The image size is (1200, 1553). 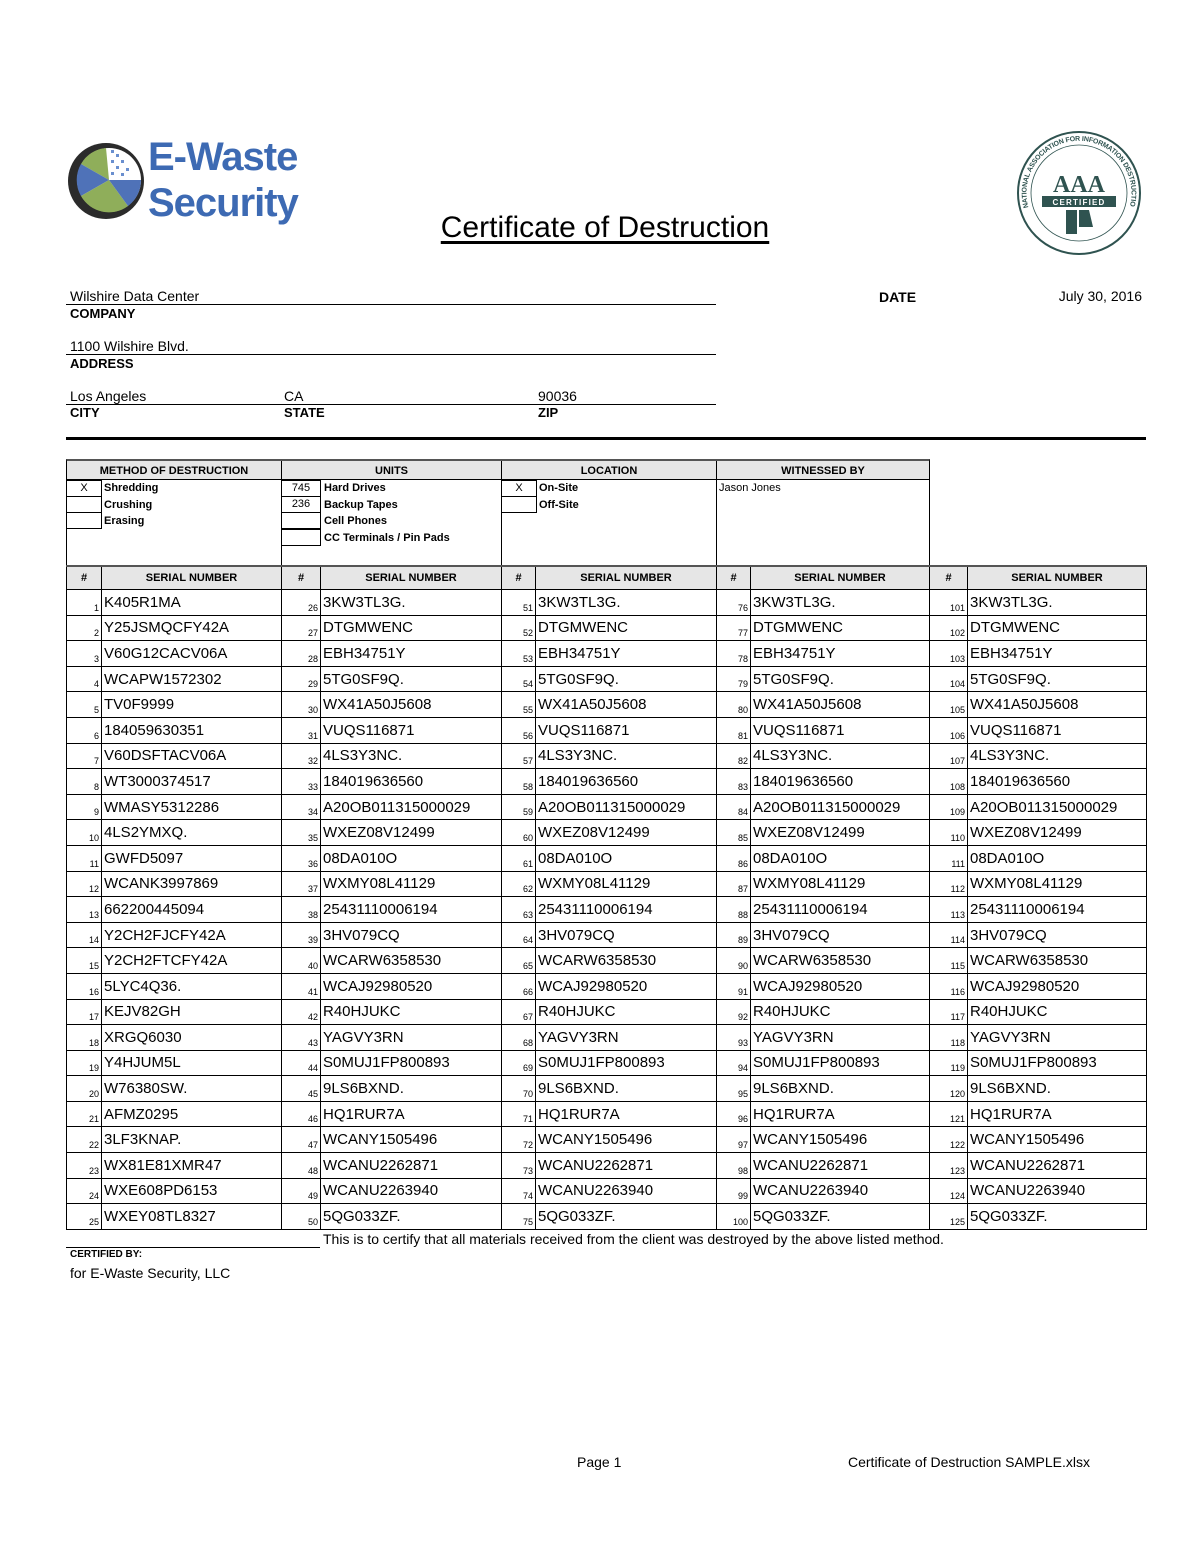 I want to click on item-number: 27, so click(x=301, y=628).